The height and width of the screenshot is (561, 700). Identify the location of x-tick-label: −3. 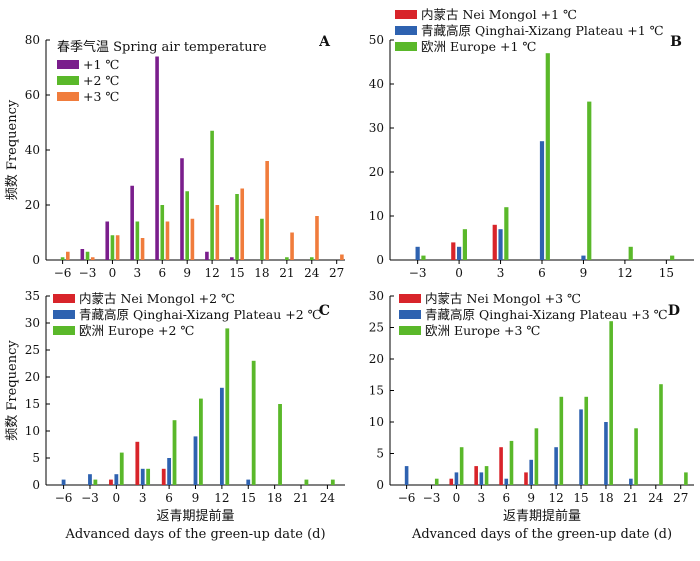
(432, 498).